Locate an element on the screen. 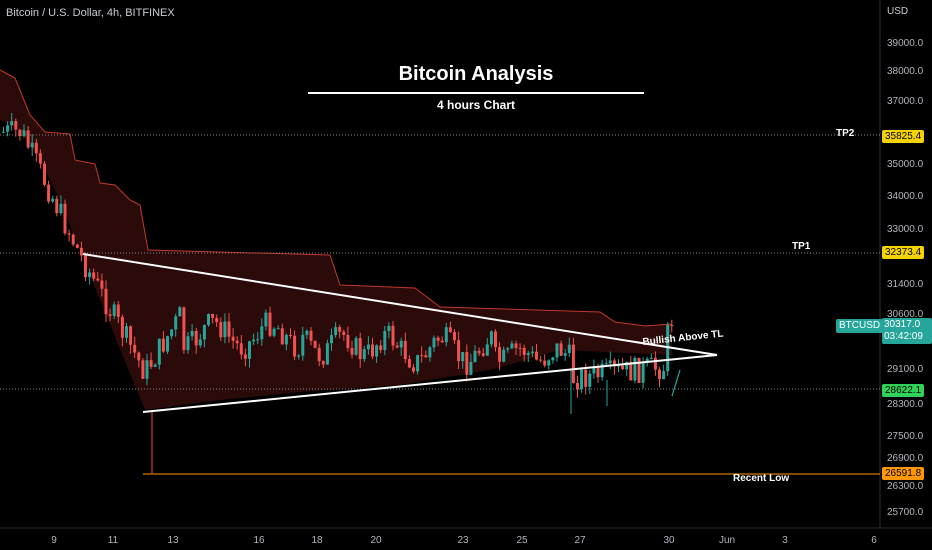 The image size is (932, 550). title-underline is located at coordinates (476, 93).